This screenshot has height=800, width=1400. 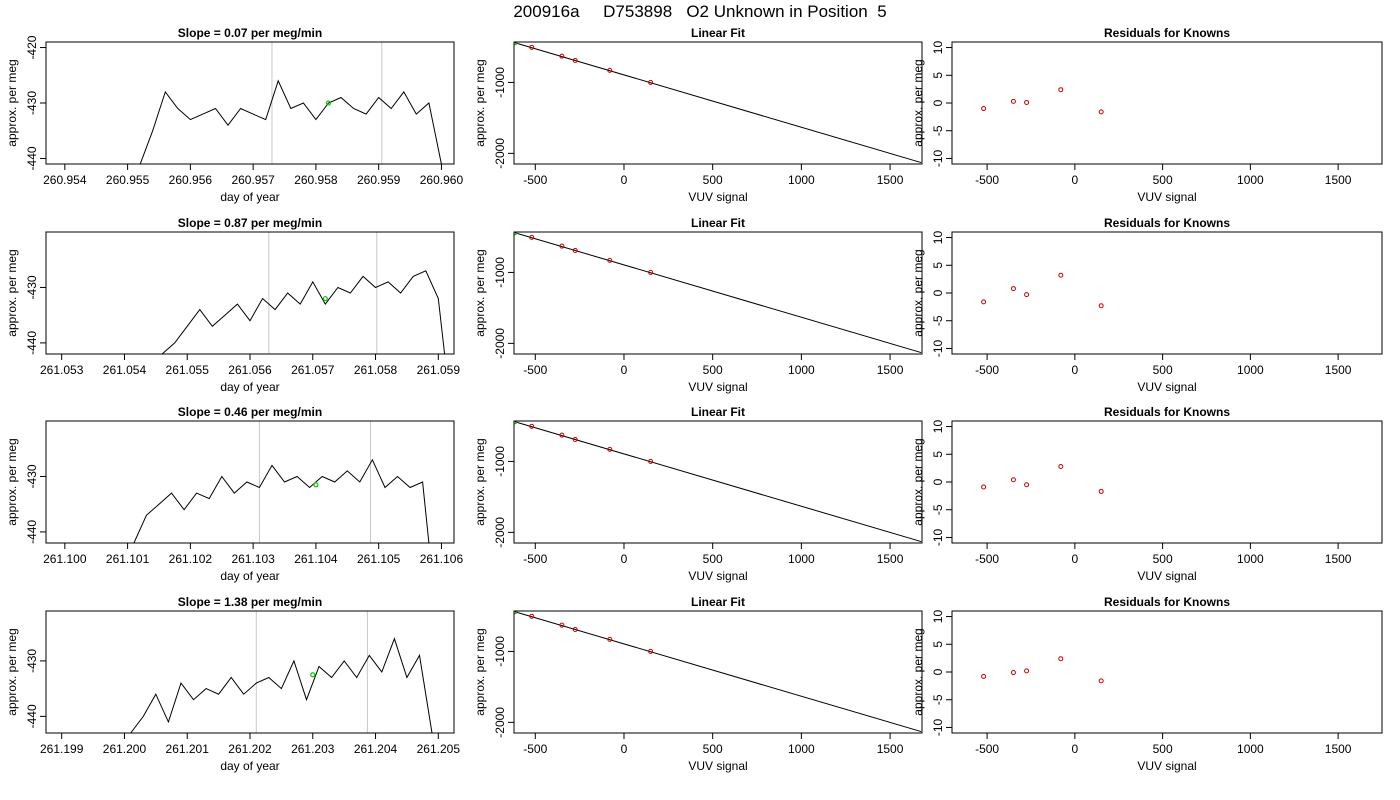 I want to click on x-tick-label: 261.056, so click(x=250, y=370).